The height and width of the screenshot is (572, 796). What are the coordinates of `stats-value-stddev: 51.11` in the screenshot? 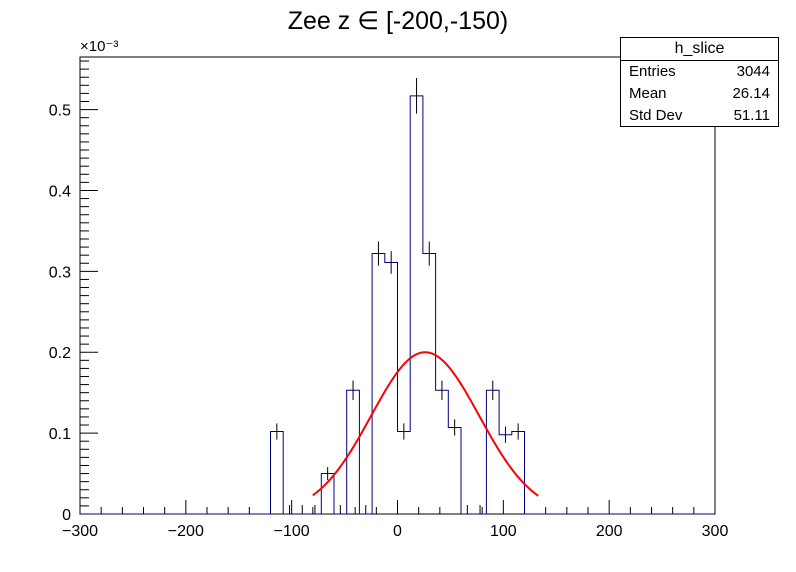 It's located at (751, 115).